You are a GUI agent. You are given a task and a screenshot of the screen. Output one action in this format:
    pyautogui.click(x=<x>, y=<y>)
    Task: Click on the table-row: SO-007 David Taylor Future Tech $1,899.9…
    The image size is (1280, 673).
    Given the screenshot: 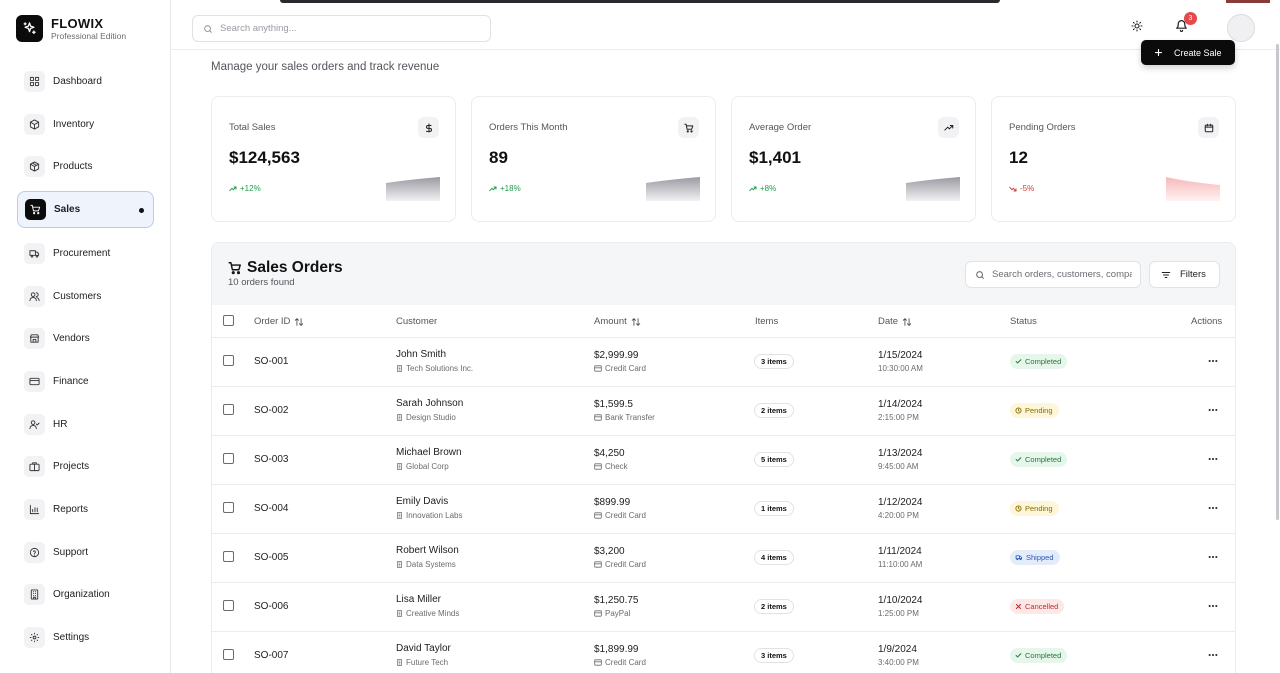 What is the action you would take?
    pyautogui.click(x=723, y=652)
    